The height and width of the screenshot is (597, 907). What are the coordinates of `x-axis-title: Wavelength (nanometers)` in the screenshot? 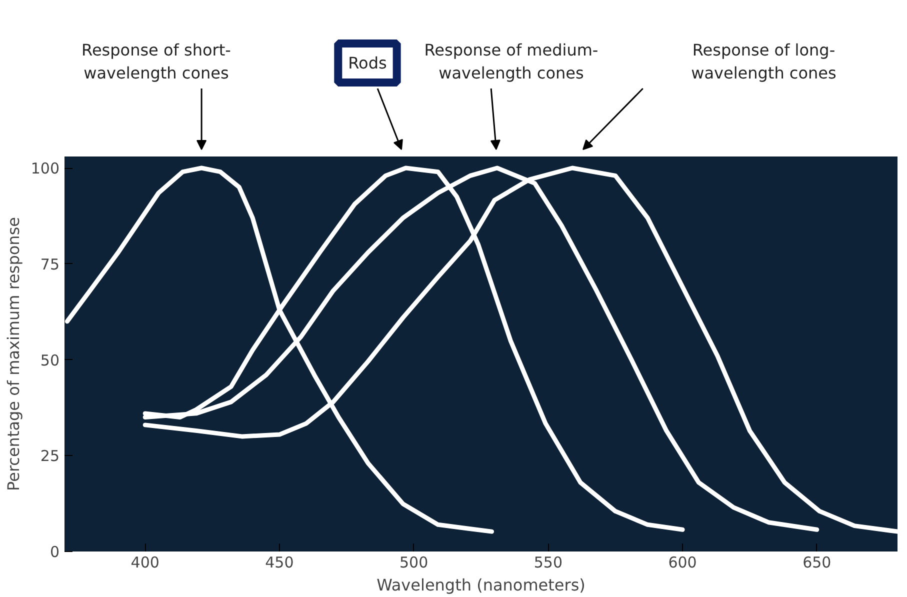 It's located at (481, 585).